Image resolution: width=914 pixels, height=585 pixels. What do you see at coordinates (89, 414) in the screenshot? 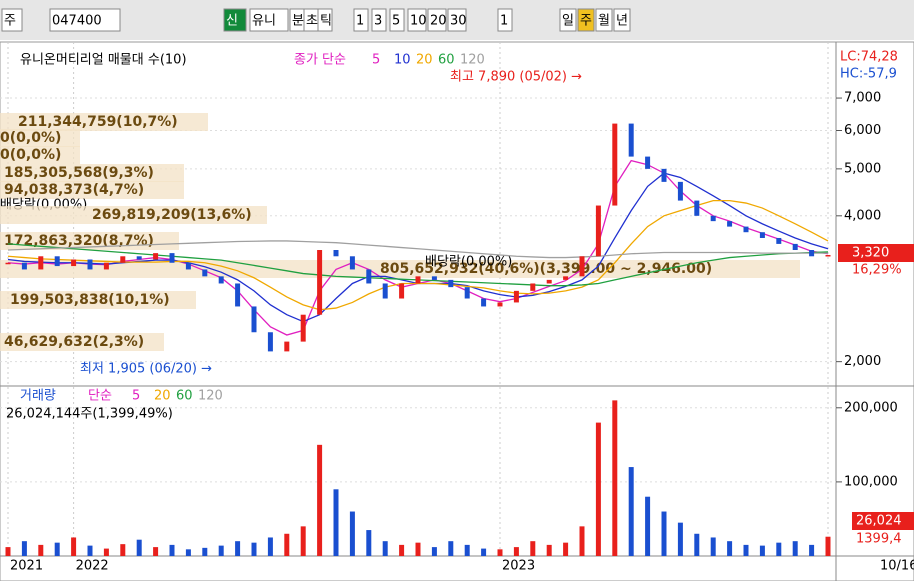
I see `subtitle: 26,024,144주(1,399,49%)` at bounding box center [89, 414].